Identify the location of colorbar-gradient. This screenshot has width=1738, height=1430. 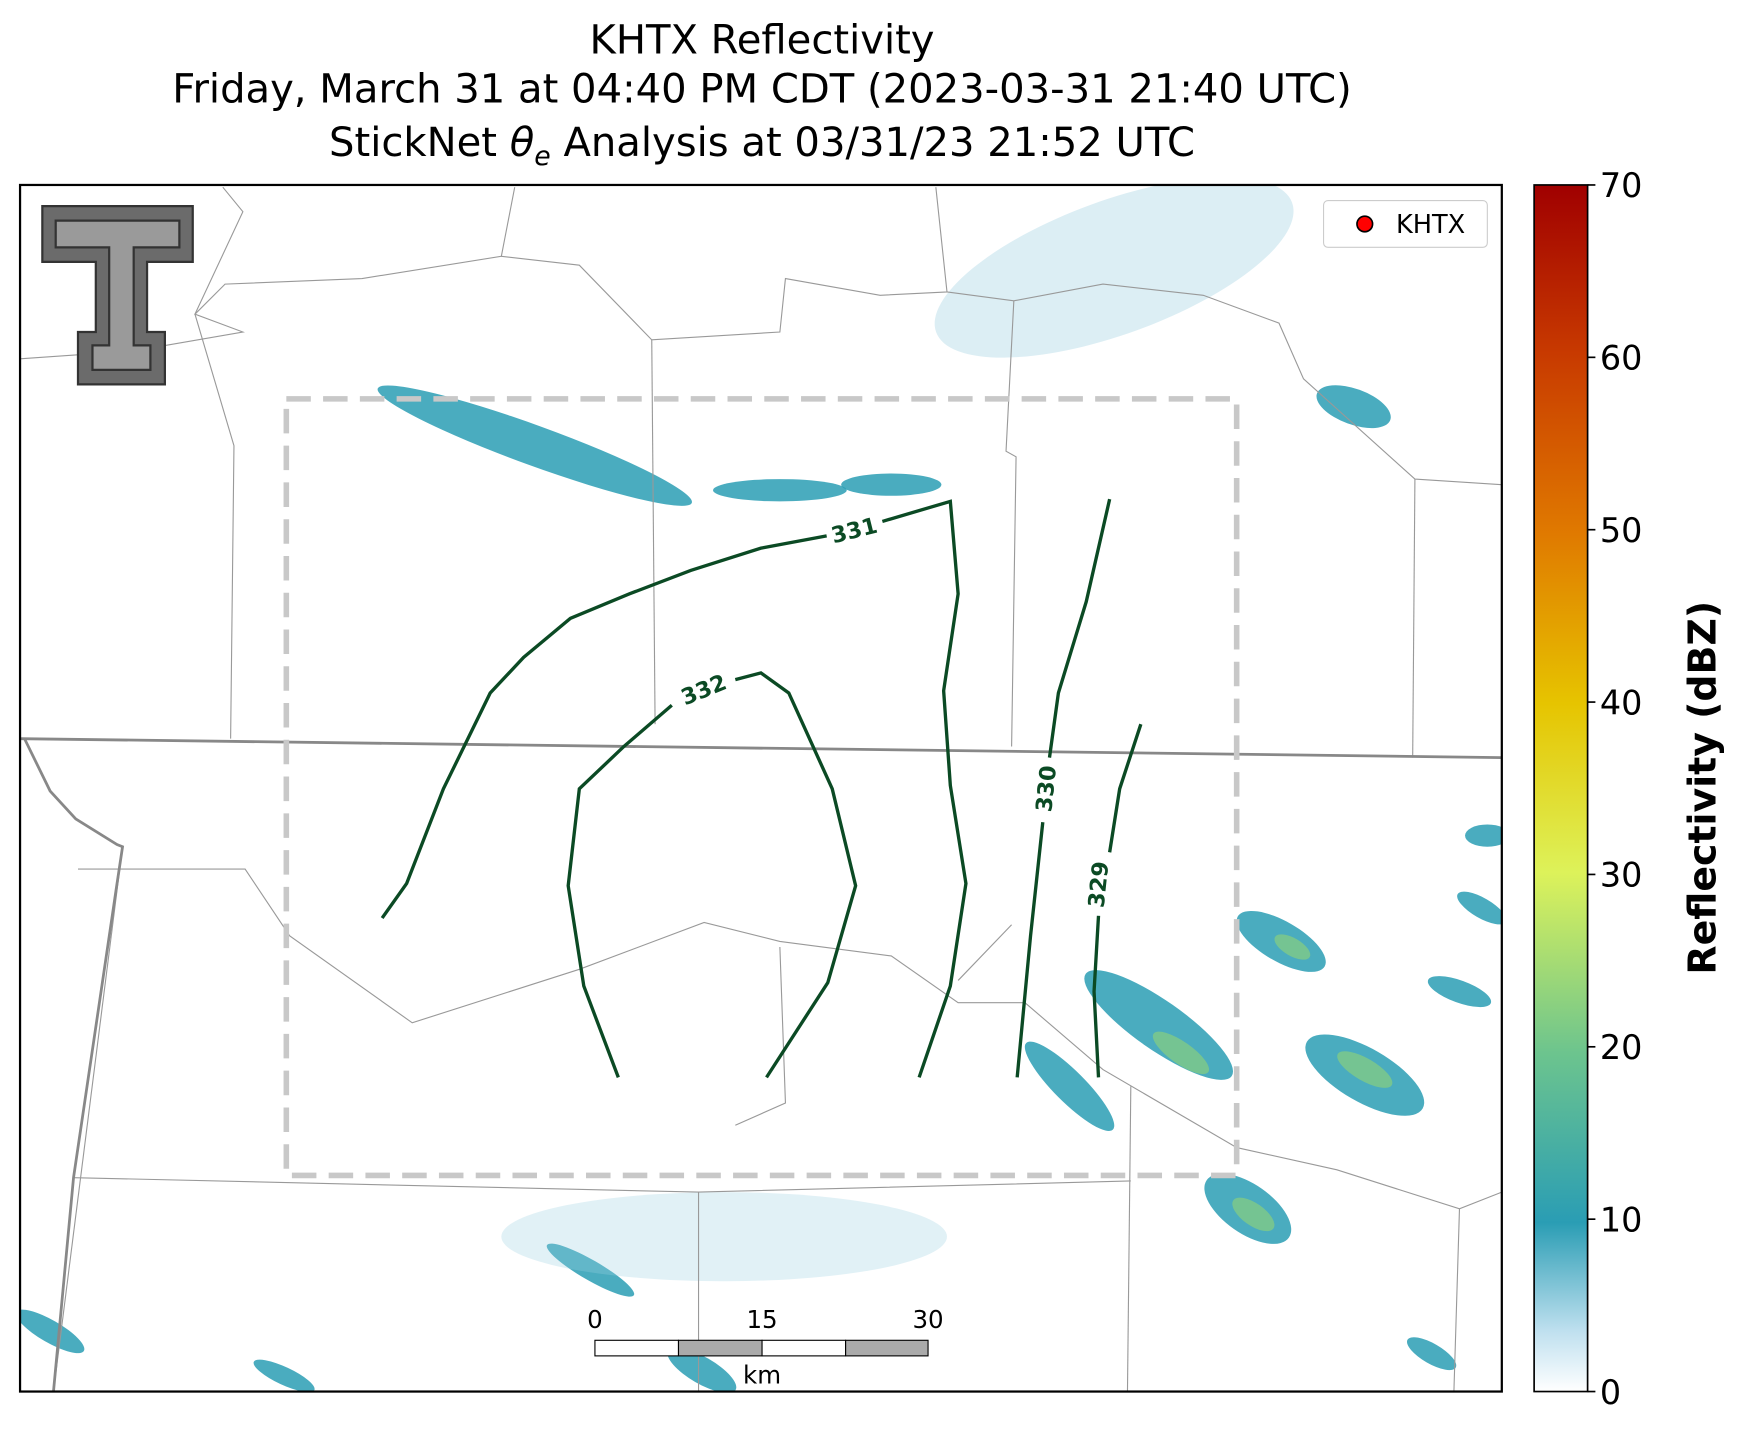
(1561, 788).